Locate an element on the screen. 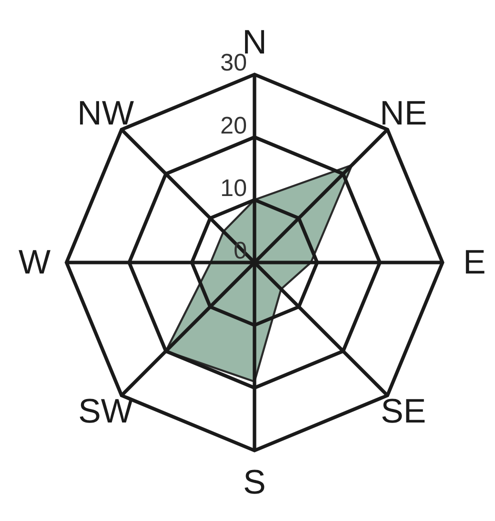  spoke-label: E is located at coordinates (474, 263).